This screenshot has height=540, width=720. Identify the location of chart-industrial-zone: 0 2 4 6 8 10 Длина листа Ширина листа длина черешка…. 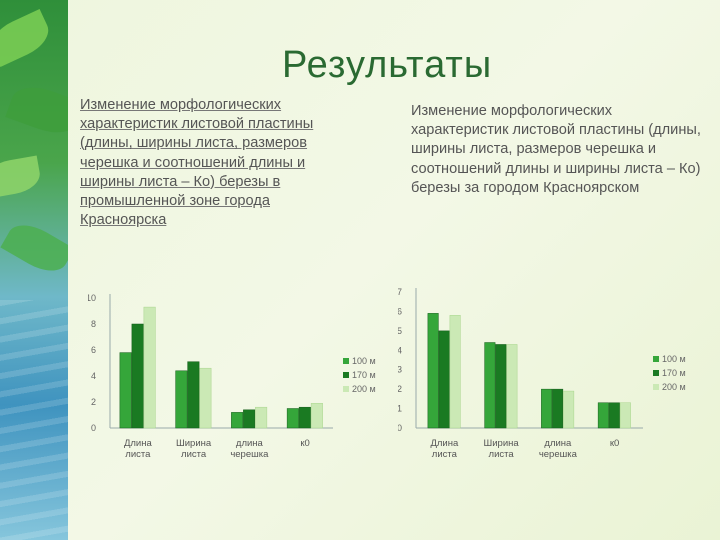
(232, 379).